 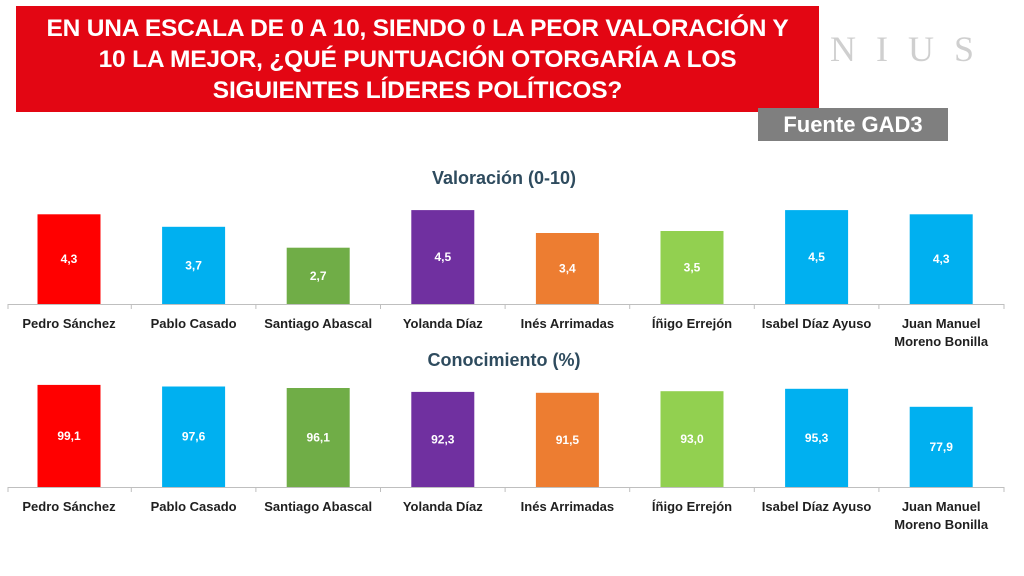 I want to click on source-badge: Fuente GAD3, so click(x=853, y=124).